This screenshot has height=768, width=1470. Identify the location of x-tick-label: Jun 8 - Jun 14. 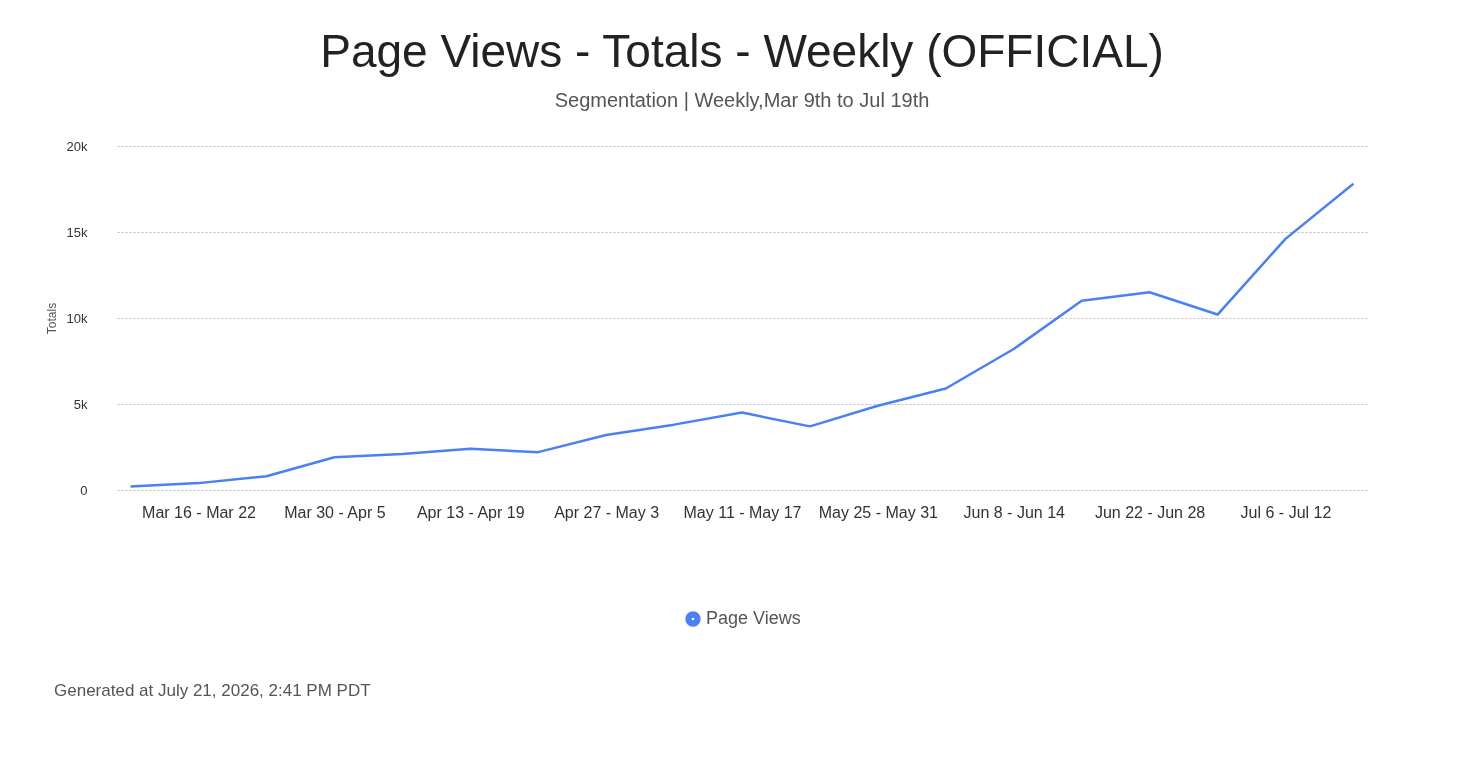
(1014, 512).